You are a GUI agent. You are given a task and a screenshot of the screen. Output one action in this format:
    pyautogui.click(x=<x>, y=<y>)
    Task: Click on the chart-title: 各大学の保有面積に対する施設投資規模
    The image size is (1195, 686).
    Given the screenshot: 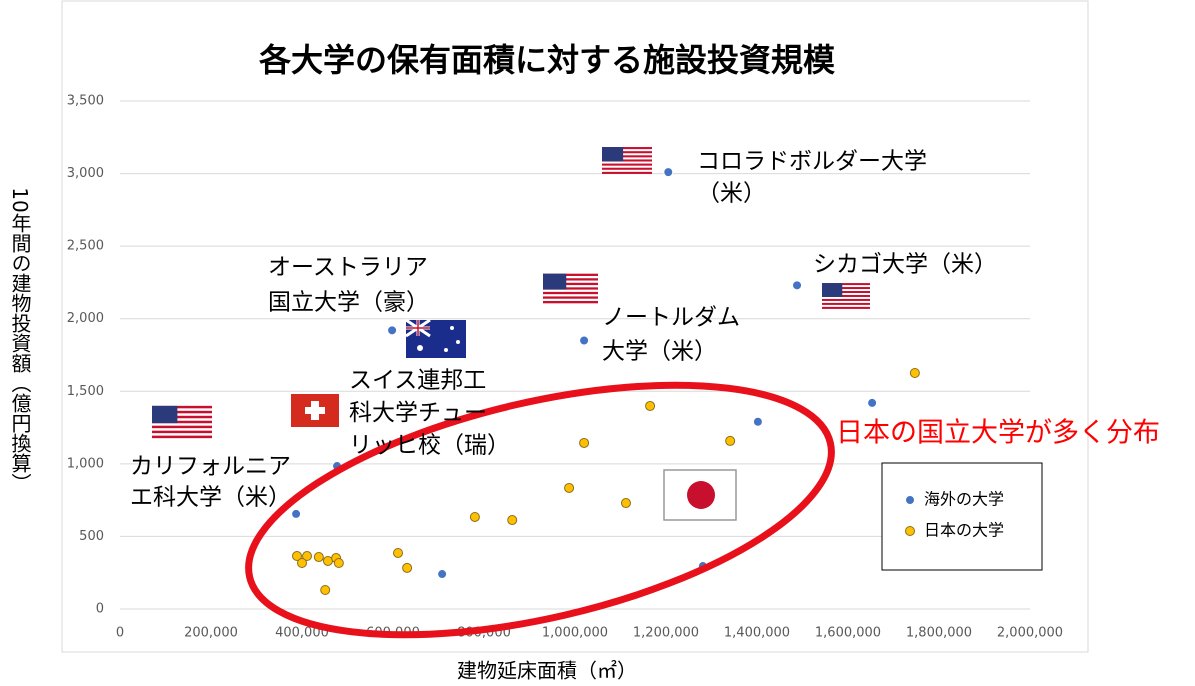 What is the action you would take?
    pyautogui.click(x=547, y=60)
    